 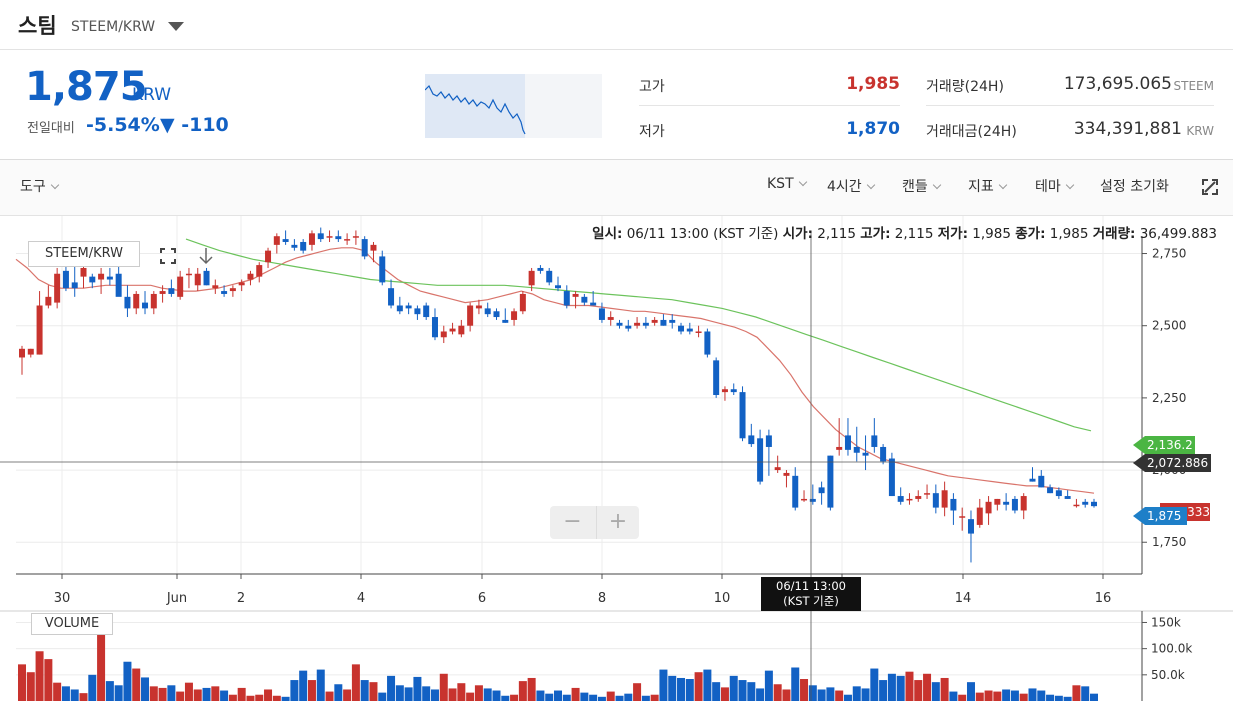 What do you see at coordinates (72, 624) in the screenshot?
I see `volume-panel-label: VOLUME` at bounding box center [72, 624].